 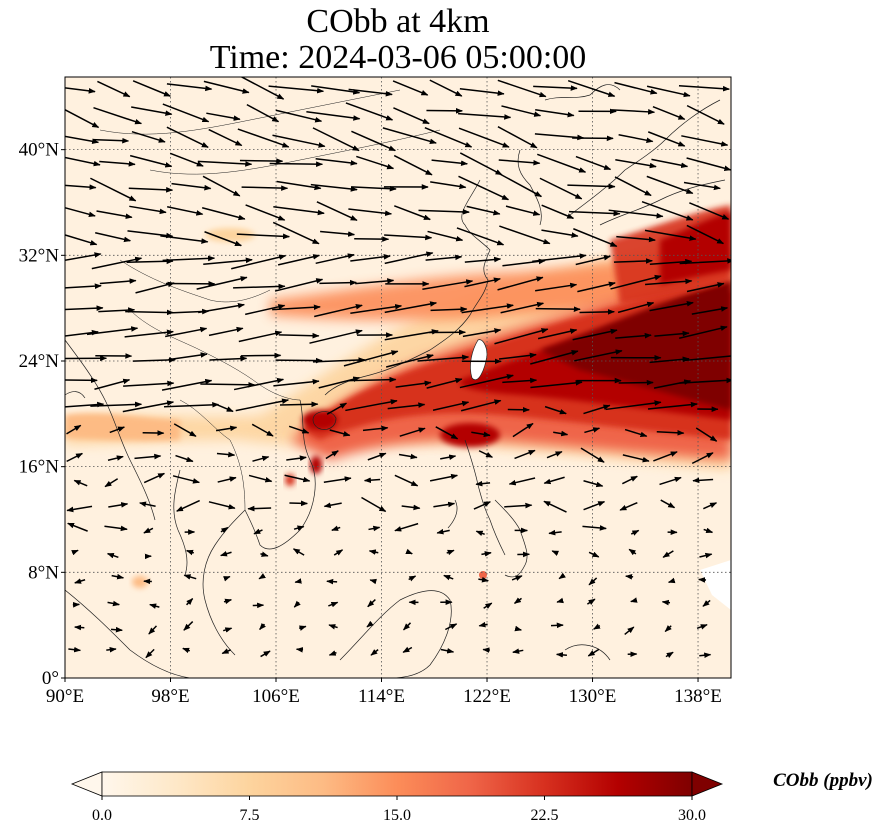 What do you see at coordinates (593, 696) in the screenshot?
I see `lon-tick-label: 130°E` at bounding box center [593, 696].